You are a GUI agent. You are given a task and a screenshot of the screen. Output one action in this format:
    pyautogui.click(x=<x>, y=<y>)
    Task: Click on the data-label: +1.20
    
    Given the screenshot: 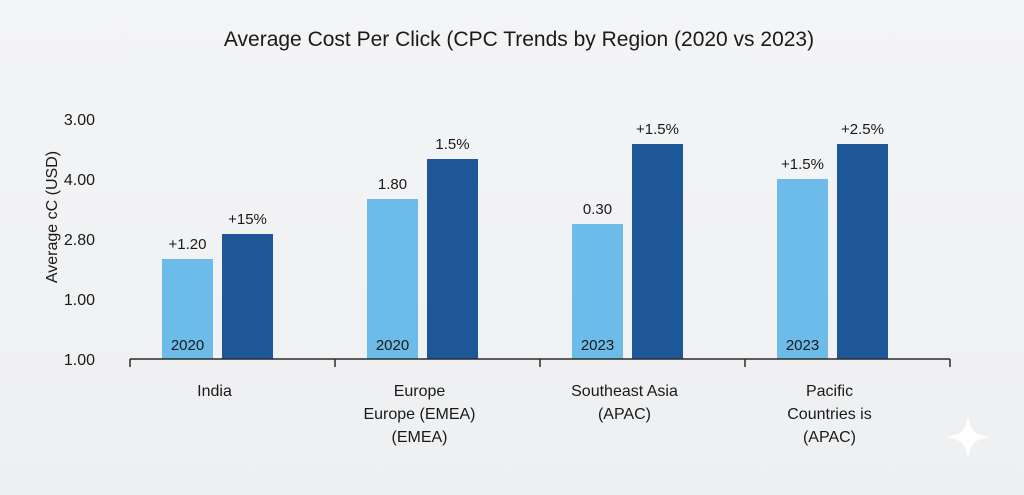 What is the action you would take?
    pyautogui.click(x=188, y=244)
    